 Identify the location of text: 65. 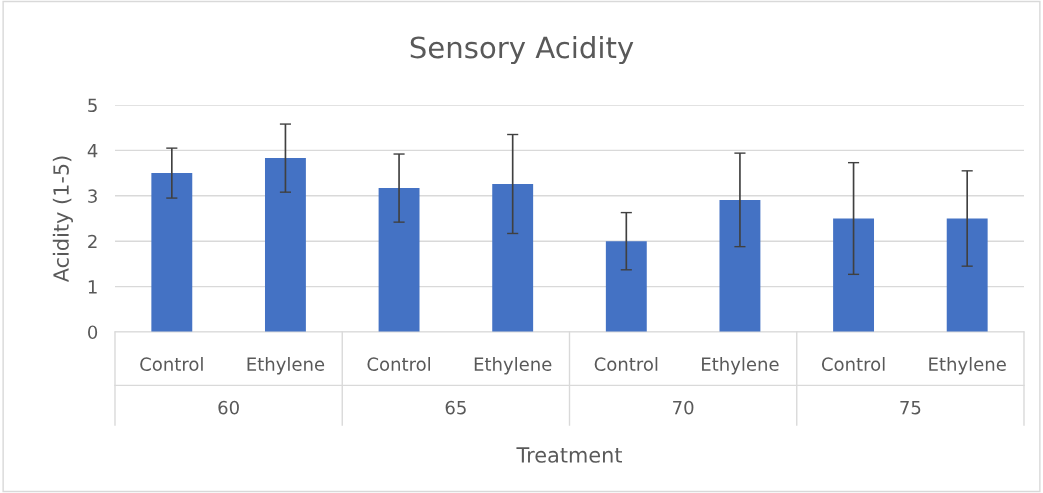
(455, 407).